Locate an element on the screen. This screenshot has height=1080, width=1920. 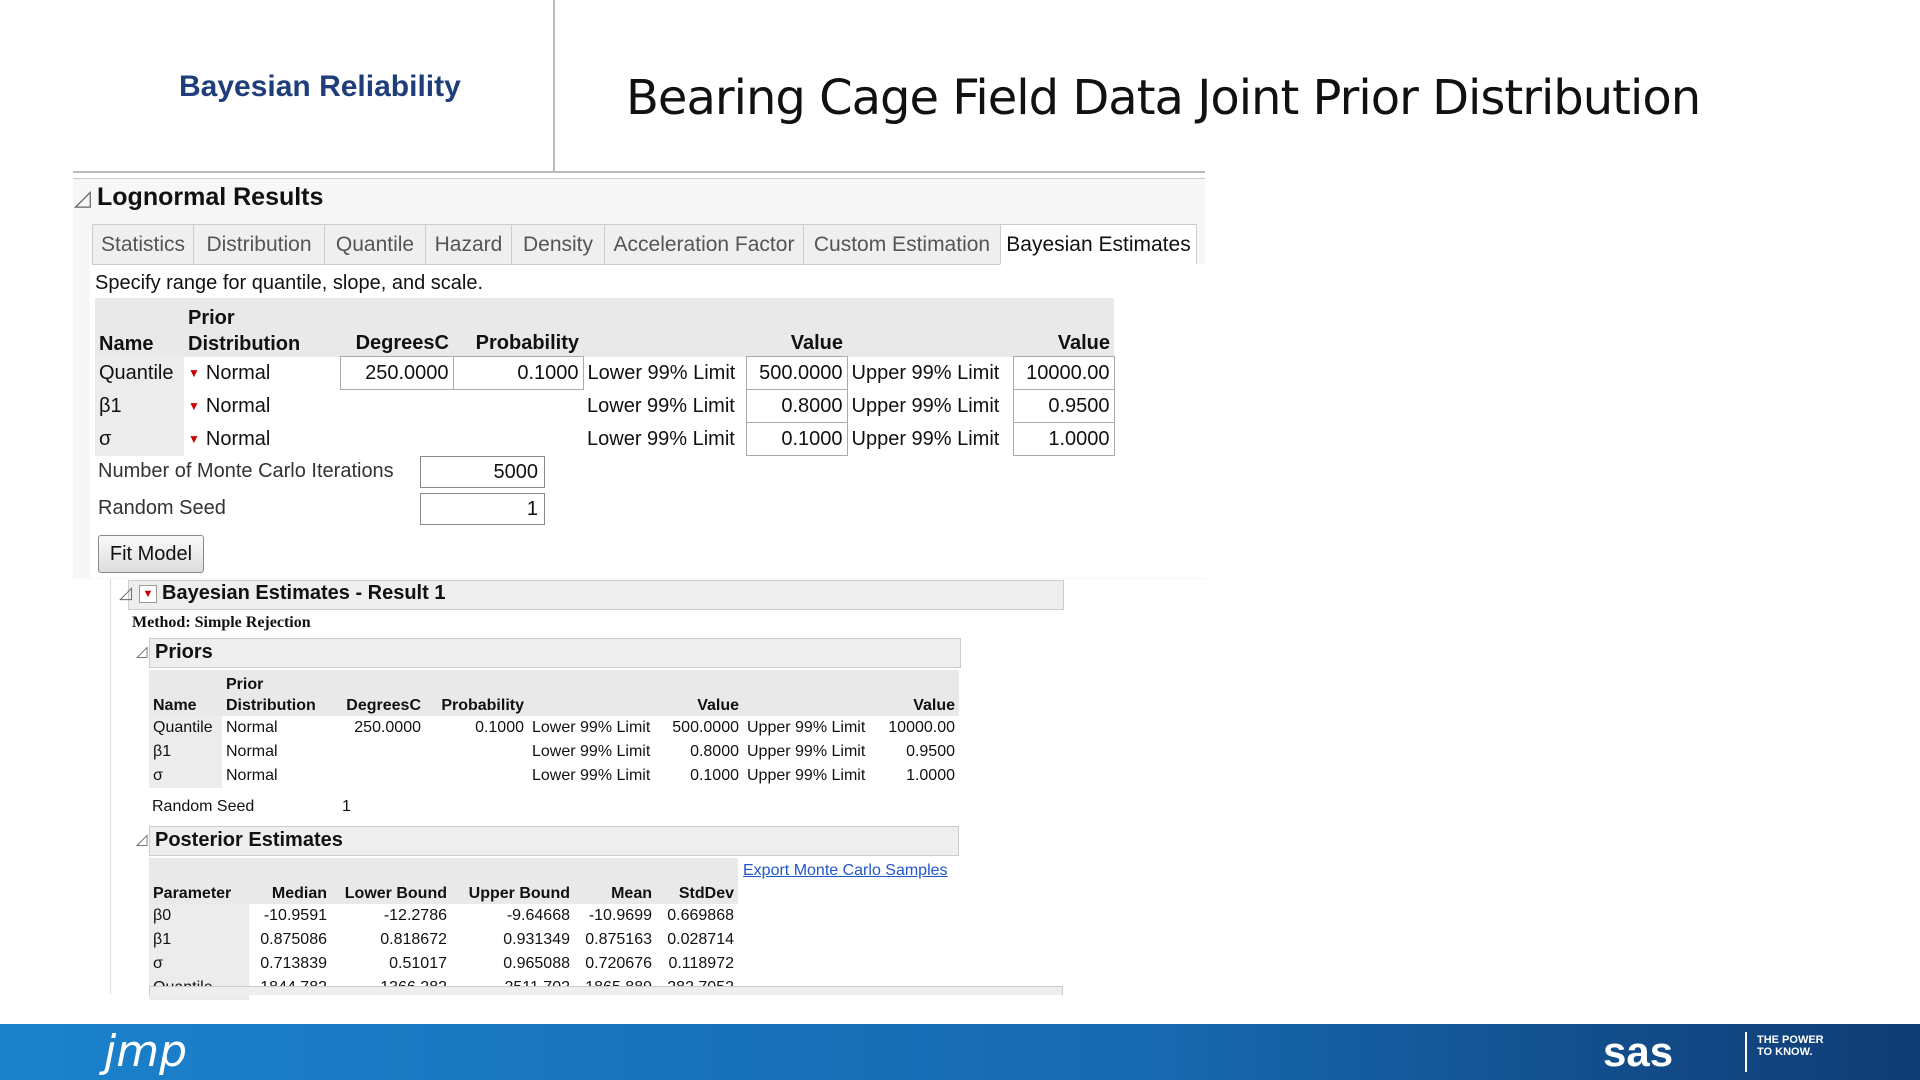
tab: Bayesian Estimates is located at coordinates (1098, 244).